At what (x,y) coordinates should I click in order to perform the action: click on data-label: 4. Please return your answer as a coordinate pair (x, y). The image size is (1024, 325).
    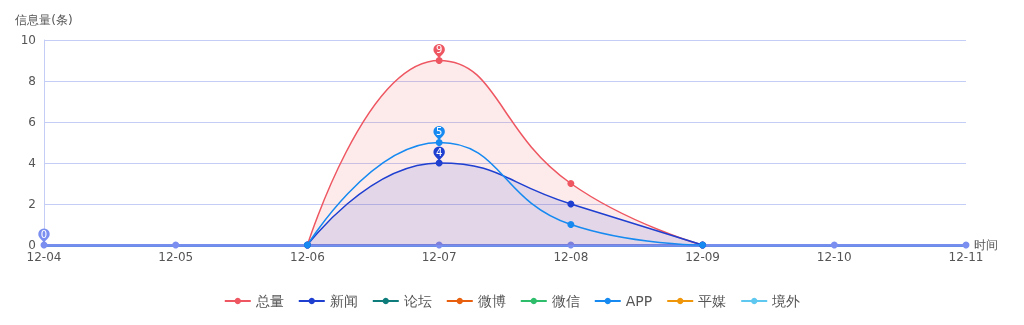
    Looking at the image, I should click on (439, 152).